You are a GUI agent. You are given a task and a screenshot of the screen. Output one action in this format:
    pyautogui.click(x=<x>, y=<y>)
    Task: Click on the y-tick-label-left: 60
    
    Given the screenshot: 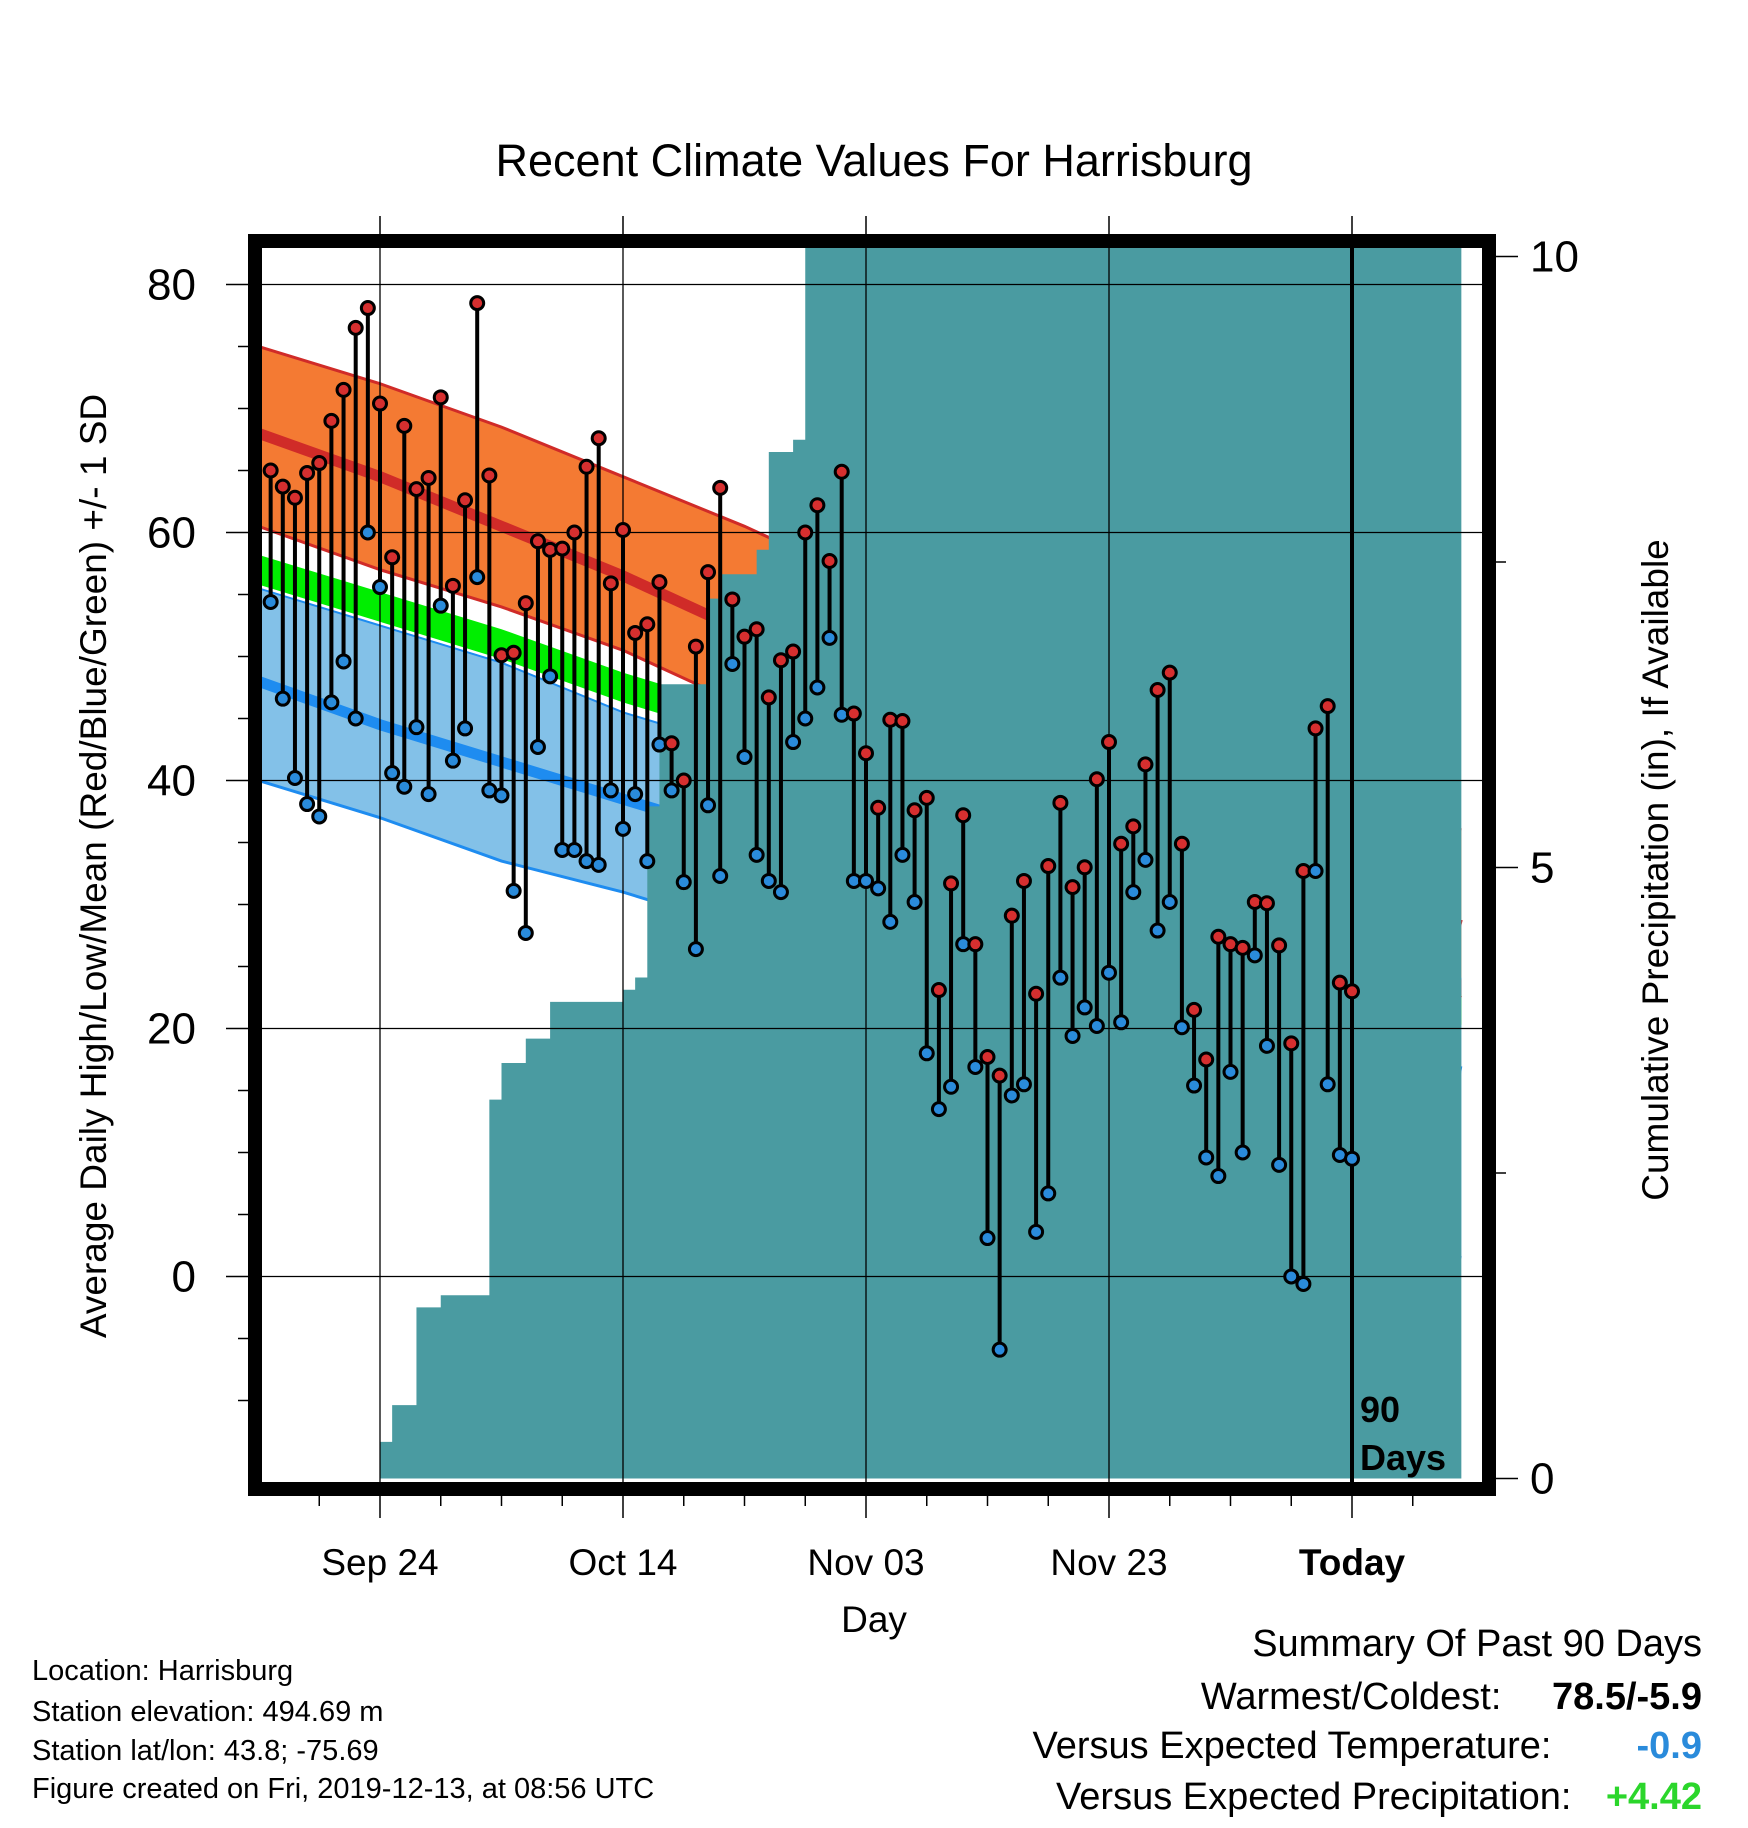 What is the action you would take?
    pyautogui.click(x=171, y=533)
    